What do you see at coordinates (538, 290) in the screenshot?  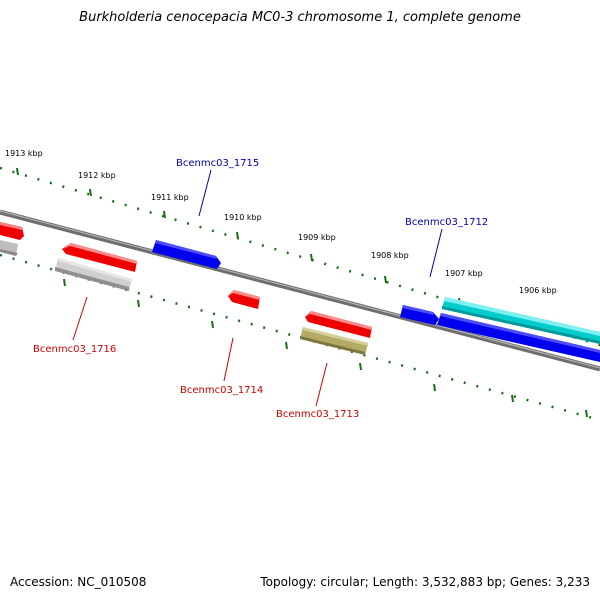 I see `ruler-label: 1906 kbp` at bounding box center [538, 290].